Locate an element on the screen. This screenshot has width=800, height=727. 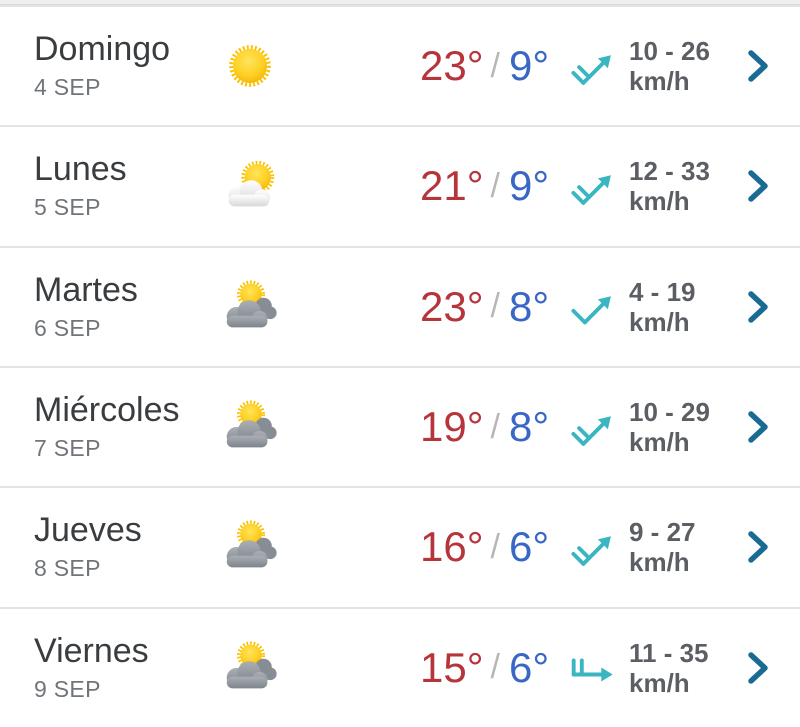
temperature-block: 16° / 6° is located at coordinates (492, 547).